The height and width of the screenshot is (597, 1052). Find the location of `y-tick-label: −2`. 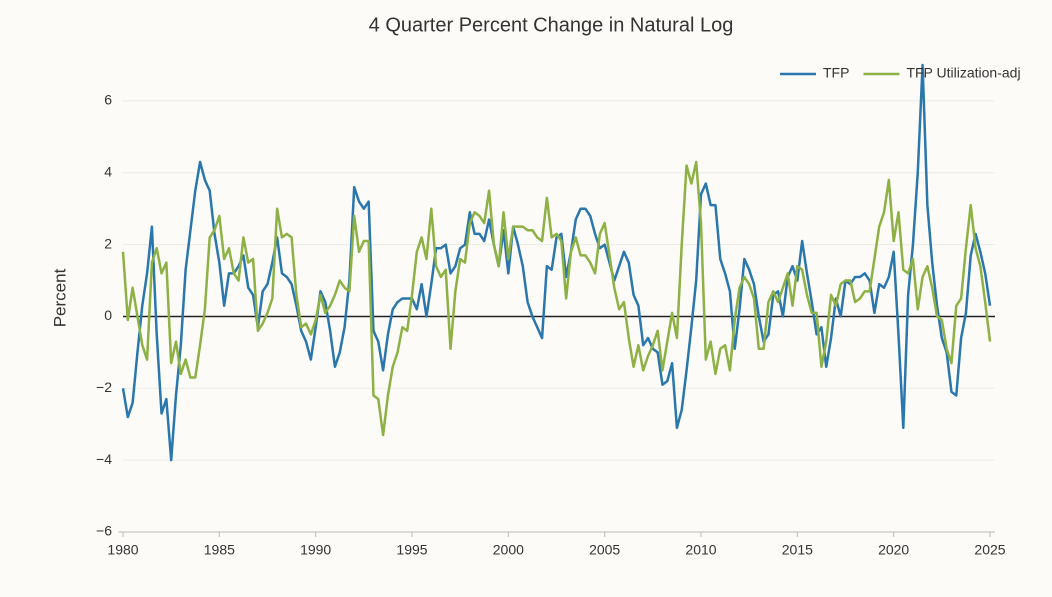

y-tick-label: −2 is located at coordinates (104, 387).